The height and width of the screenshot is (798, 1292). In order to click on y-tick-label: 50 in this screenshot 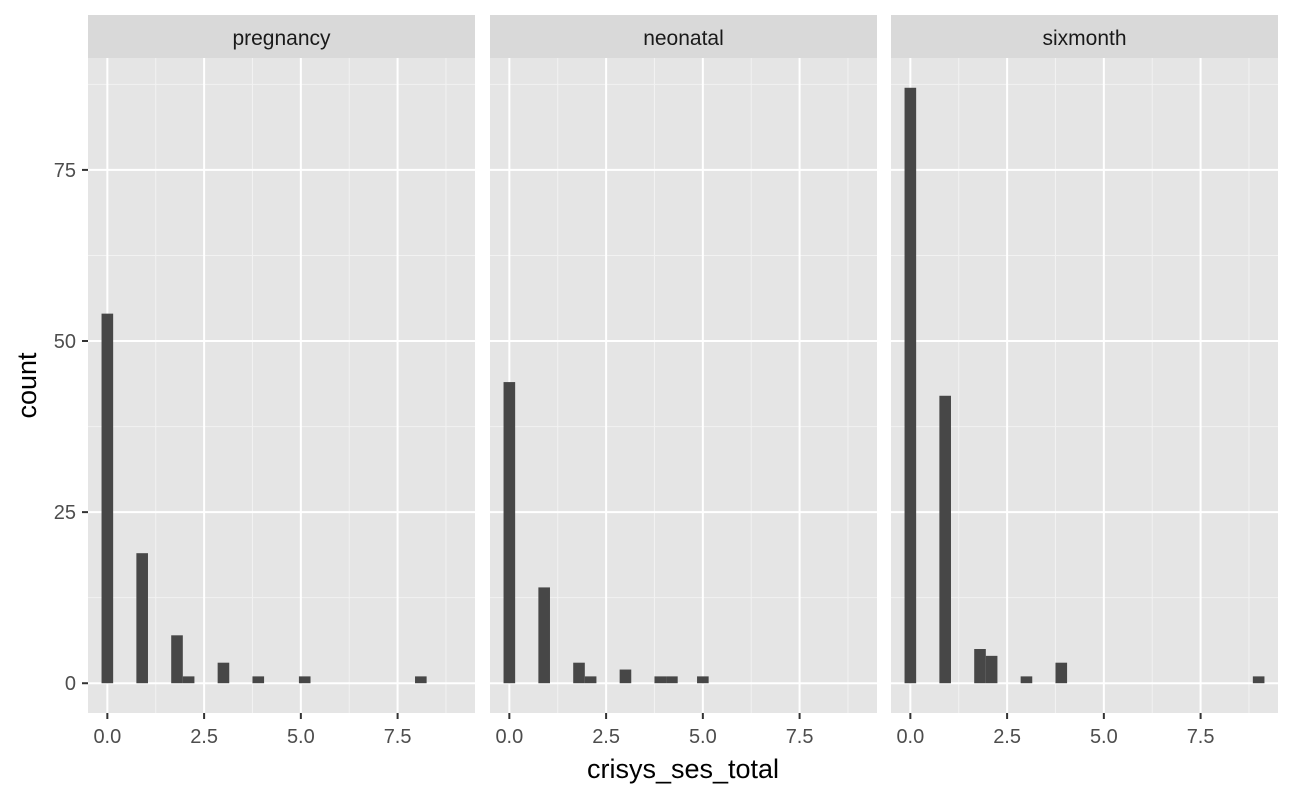, I will do `click(65, 342)`.